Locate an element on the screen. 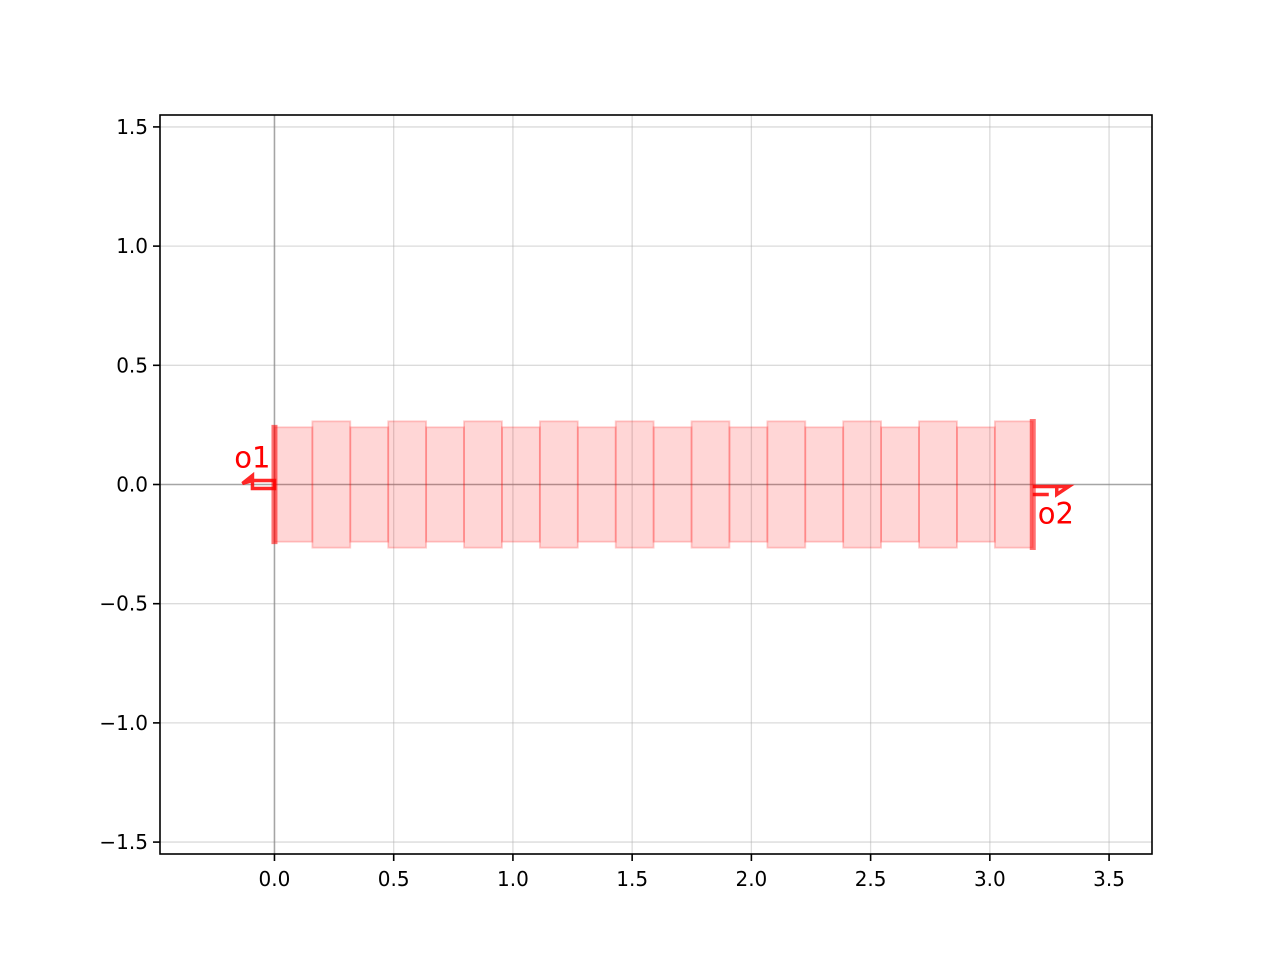  x-tick-label: 1.0 is located at coordinates (513, 879).